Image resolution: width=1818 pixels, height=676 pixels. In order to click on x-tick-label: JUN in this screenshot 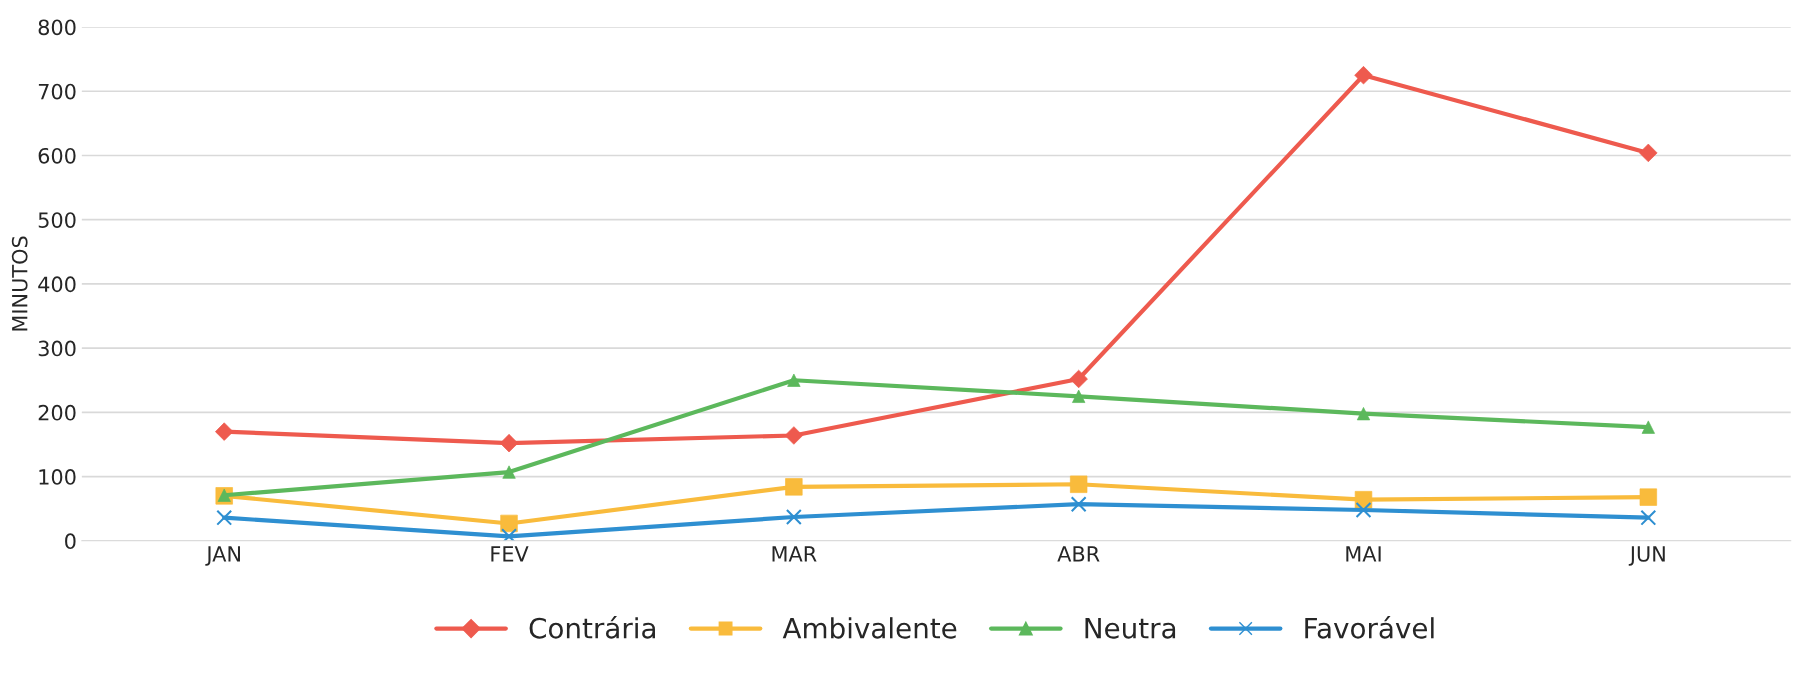, I will do `click(1646, 556)`.